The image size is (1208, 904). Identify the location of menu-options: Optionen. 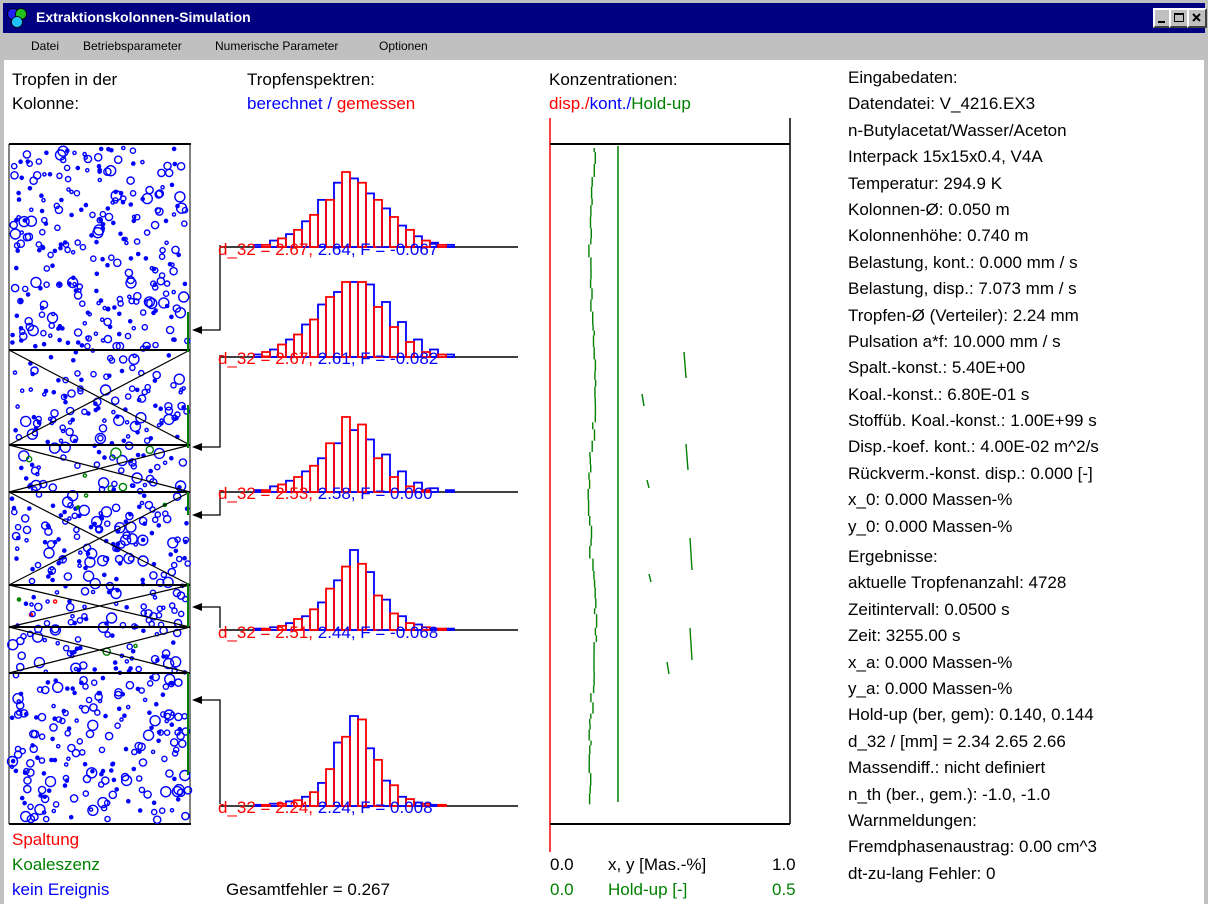
(403, 46).